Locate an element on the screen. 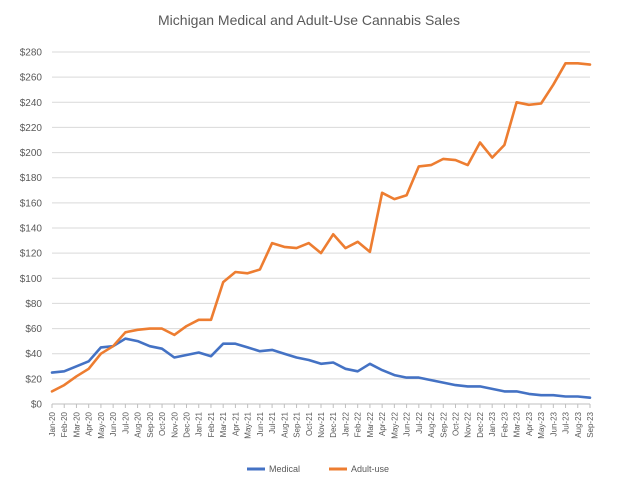  x-tick-label: Aug-22 is located at coordinates (431, 424).